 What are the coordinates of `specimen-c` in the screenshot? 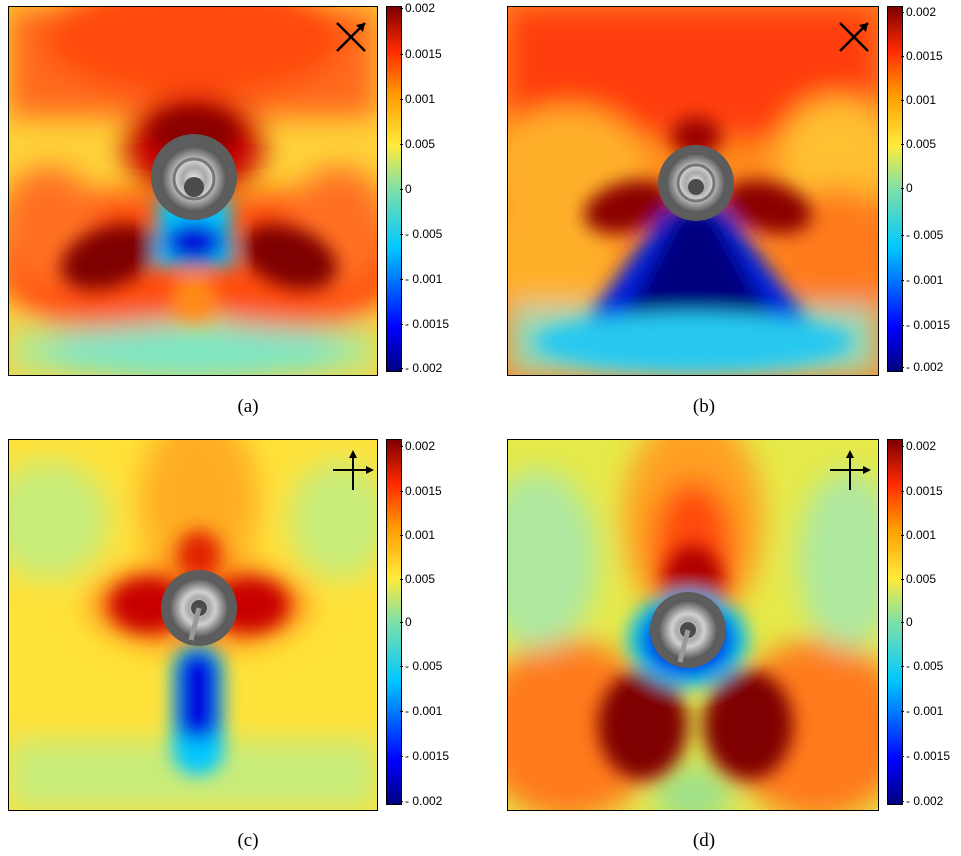 It's located at (199, 608).